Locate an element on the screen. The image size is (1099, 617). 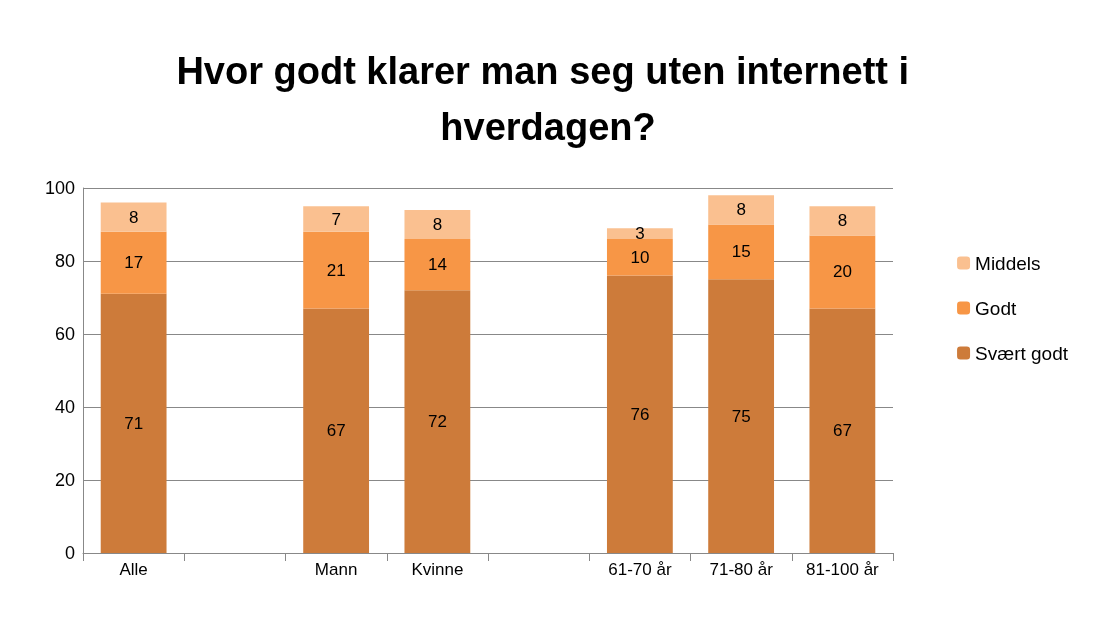
data-label: 15 is located at coordinates (741, 252).